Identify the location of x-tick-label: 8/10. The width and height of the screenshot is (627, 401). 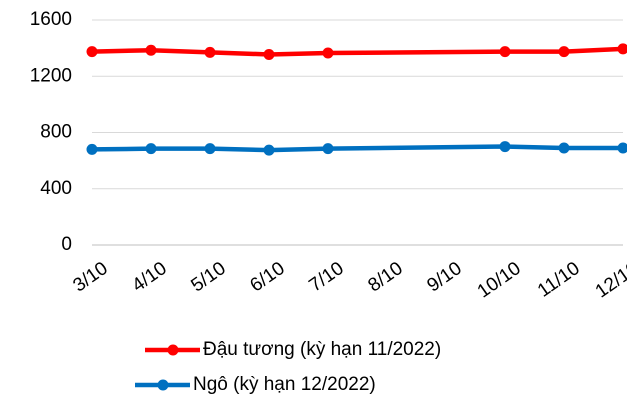
(385, 277).